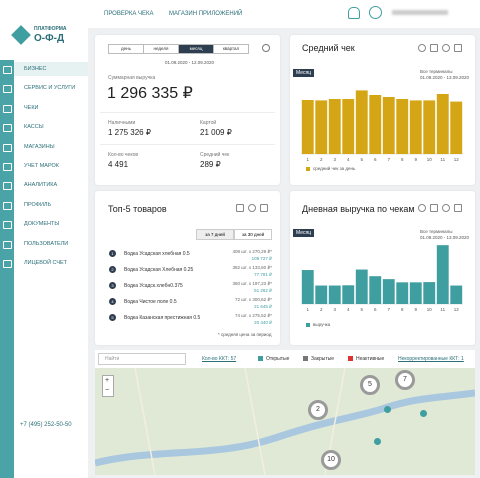  What do you see at coordinates (245, 334) in the screenshot?
I see `note: * средняя цена за период` at bounding box center [245, 334].